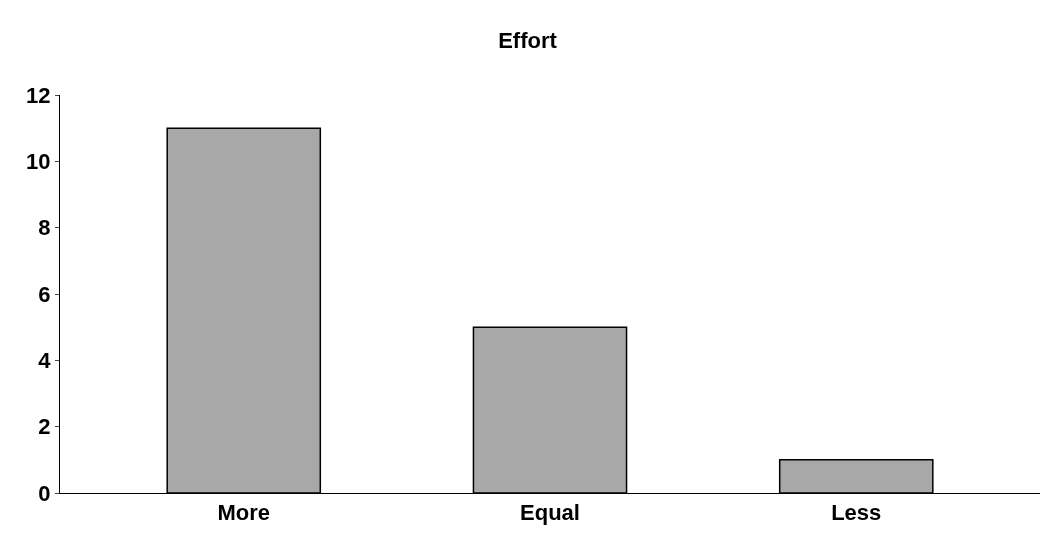 The width and height of the screenshot is (1055, 538). I want to click on x-tick-label: More, so click(244, 513).